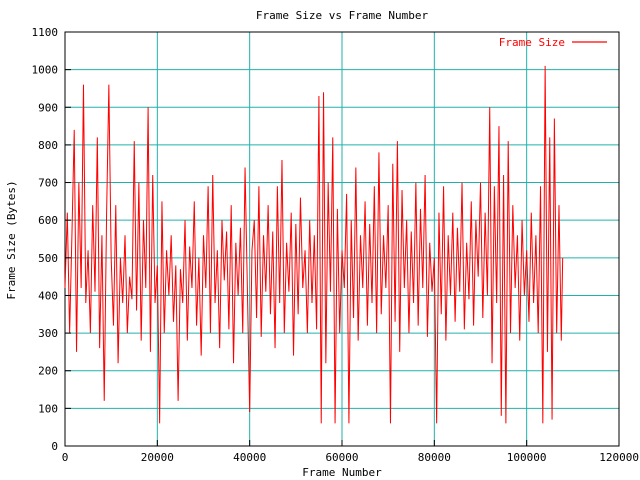 The height and width of the screenshot is (480, 640). What do you see at coordinates (341, 457) in the screenshot?
I see `x-tick-label: 60000` at bounding box center [341, 457].